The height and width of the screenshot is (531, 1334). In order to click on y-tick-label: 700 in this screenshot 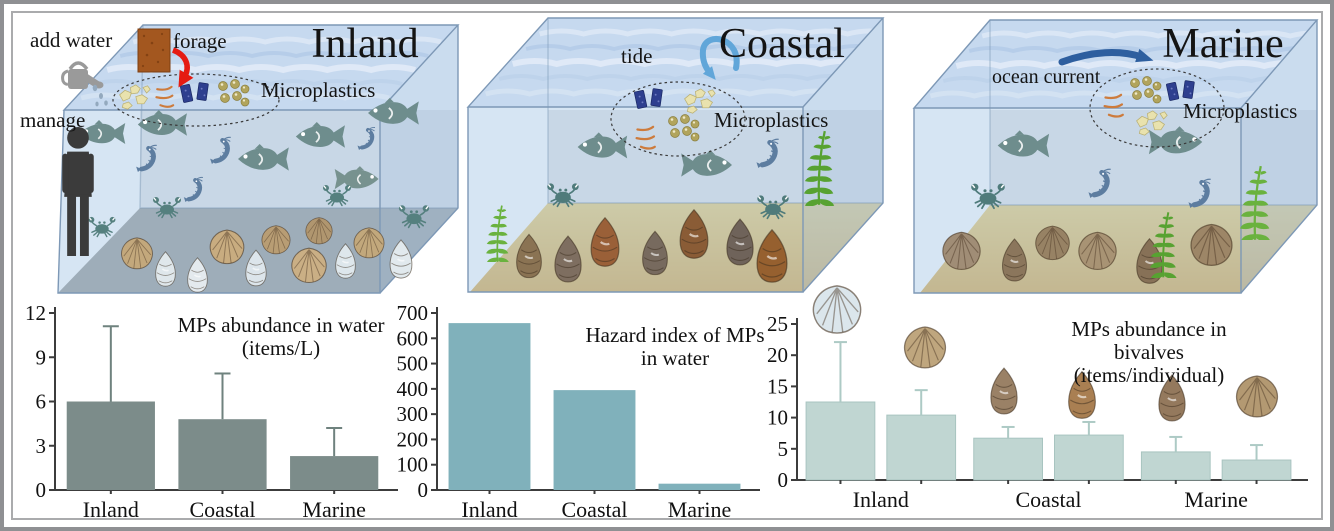, I will do `click(413, 313)`.